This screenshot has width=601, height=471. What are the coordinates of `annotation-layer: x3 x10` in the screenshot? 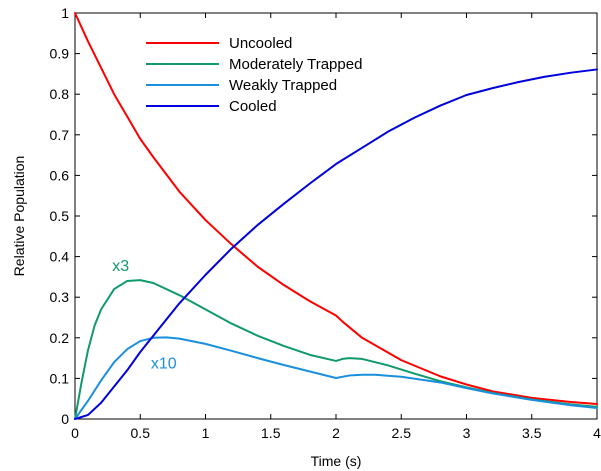 It's located at (144, 315).